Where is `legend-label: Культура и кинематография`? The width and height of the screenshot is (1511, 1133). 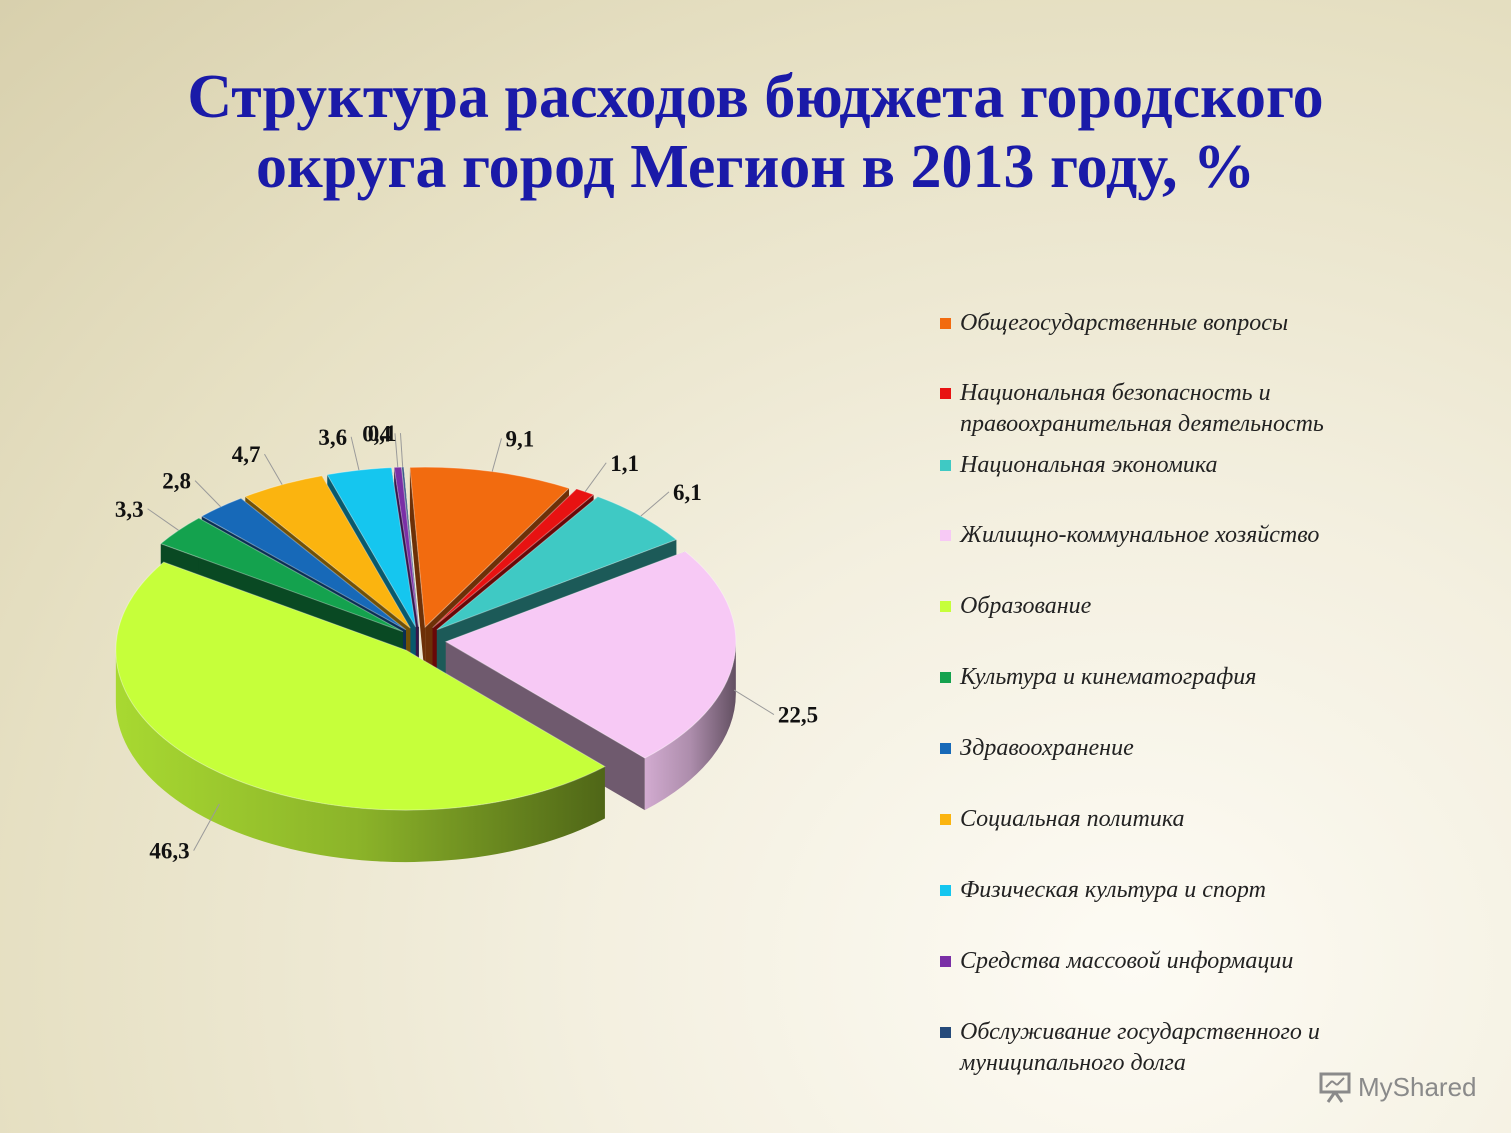
legend-label: Культура и кинематография is located at coordinates (1108, 677).